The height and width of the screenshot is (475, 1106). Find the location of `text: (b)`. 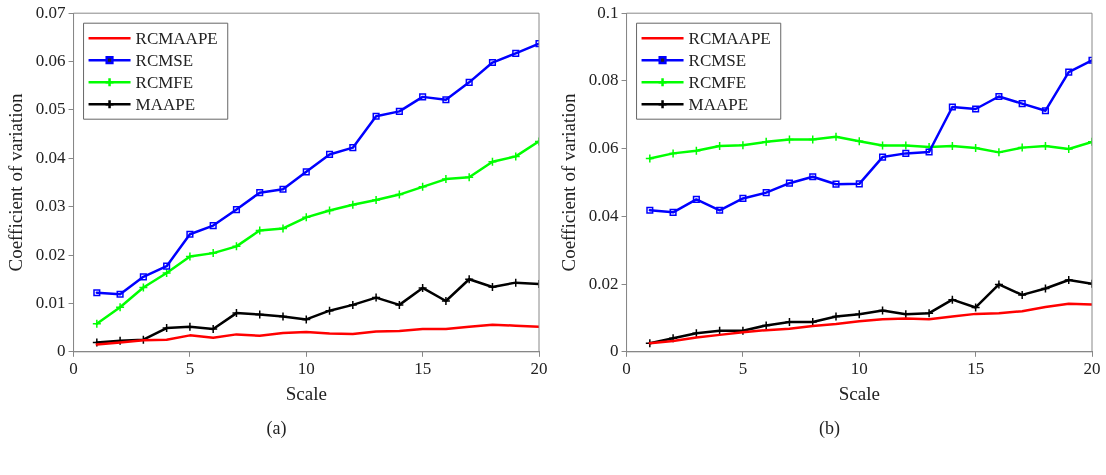

text: (b) is located at coordinates (829, 428).